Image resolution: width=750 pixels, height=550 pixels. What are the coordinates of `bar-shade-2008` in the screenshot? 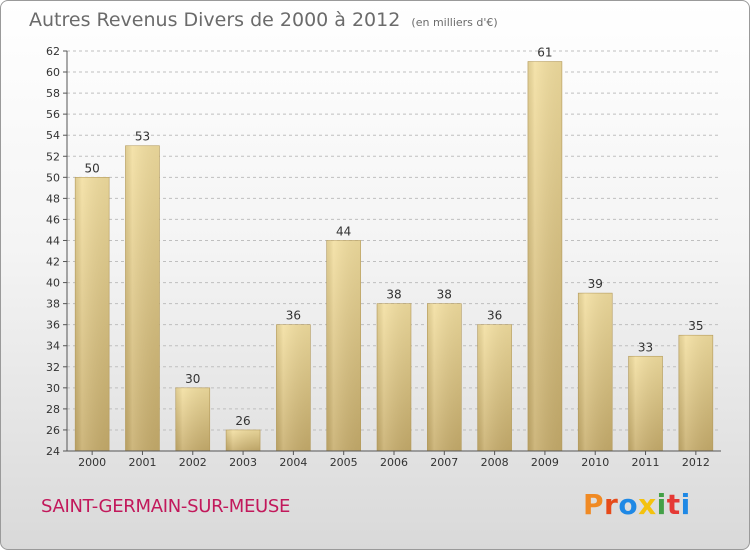 It's located at (494, 387).